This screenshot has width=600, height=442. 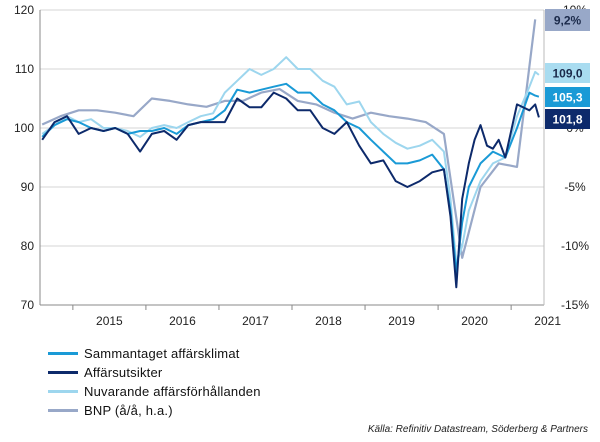 I want to click on x-tick-label: 2016, so click(x=182, y=321).